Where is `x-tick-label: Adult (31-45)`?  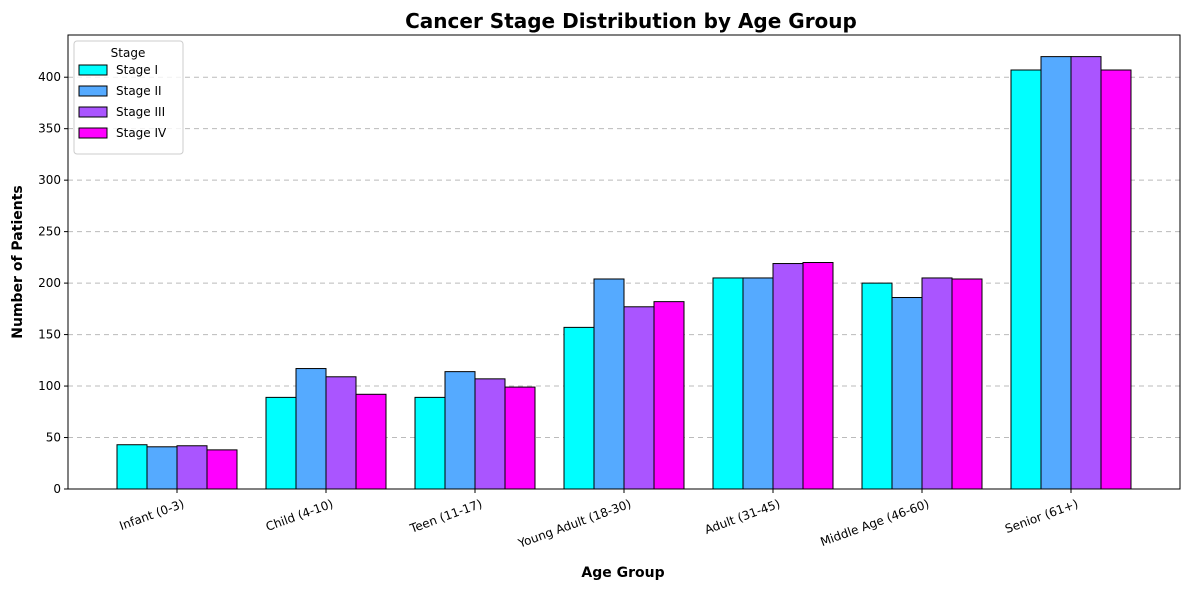
x-tick-label: Adult (31-45) is located at coordinates (742, 517).